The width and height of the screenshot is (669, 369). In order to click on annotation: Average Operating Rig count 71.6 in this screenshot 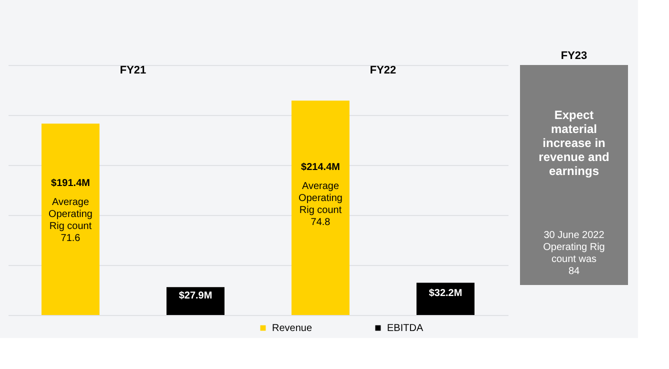, I will do `click(70, 220)`.